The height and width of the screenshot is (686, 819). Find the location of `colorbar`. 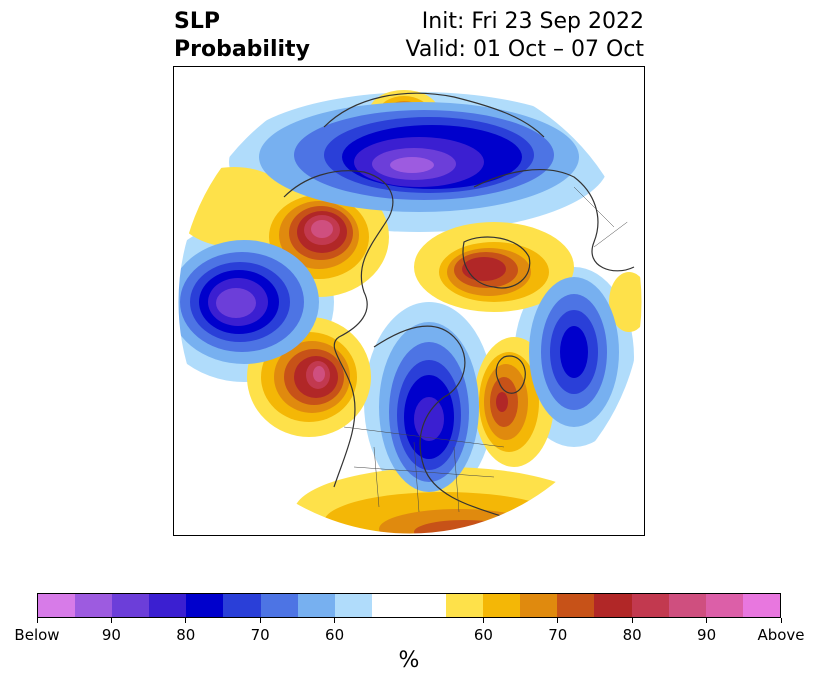

colorbar is located at coordinates (409, 605).